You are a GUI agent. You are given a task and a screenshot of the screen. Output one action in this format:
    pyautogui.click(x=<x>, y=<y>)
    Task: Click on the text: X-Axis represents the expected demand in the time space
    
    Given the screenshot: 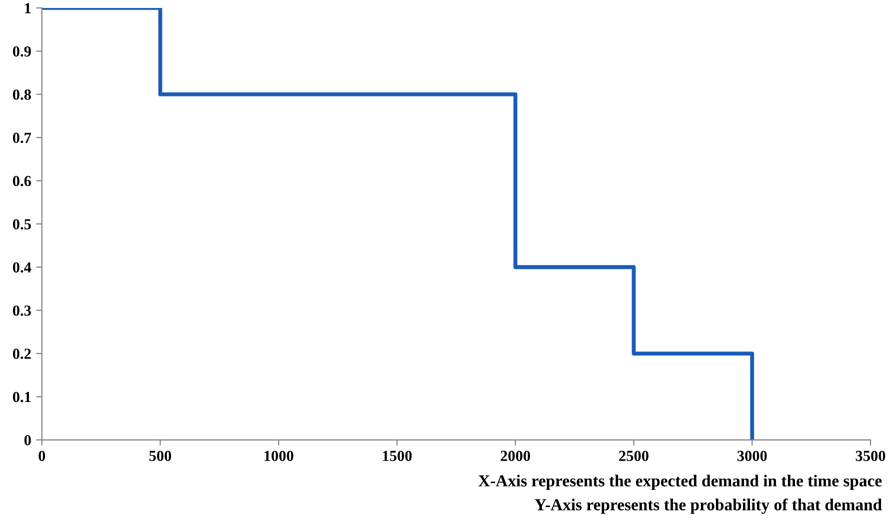 What is the action you would take?
    pyautogui.click(x=680, y=482)
    